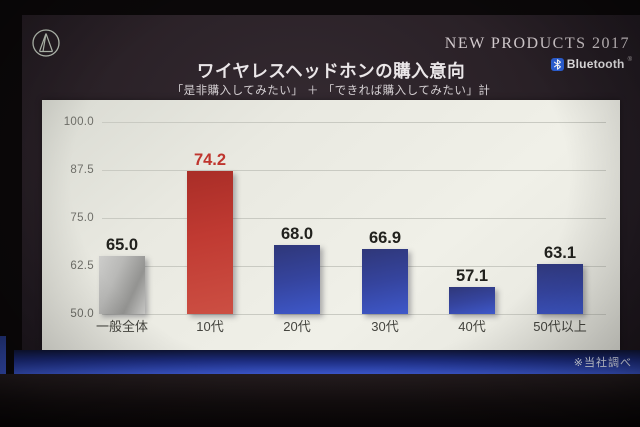 The width and height of the screenshot is (640, 427). I want to click on event-label: NEW PRODUCTS 2017, so click(537, 43).